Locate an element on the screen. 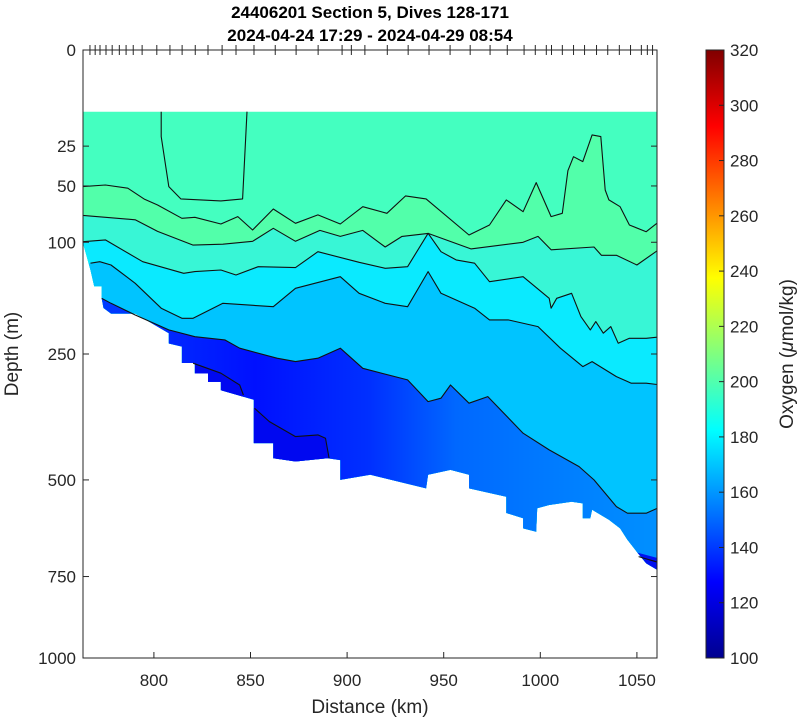  colorbar-label-mu: μ is located at coordinates (787, 347).